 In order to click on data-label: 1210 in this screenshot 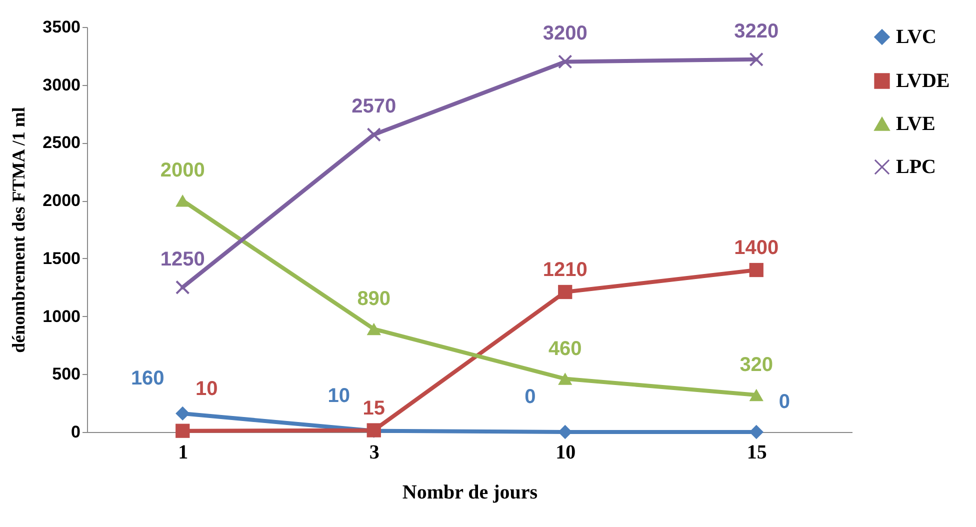, I will do `click(565, 269)`.